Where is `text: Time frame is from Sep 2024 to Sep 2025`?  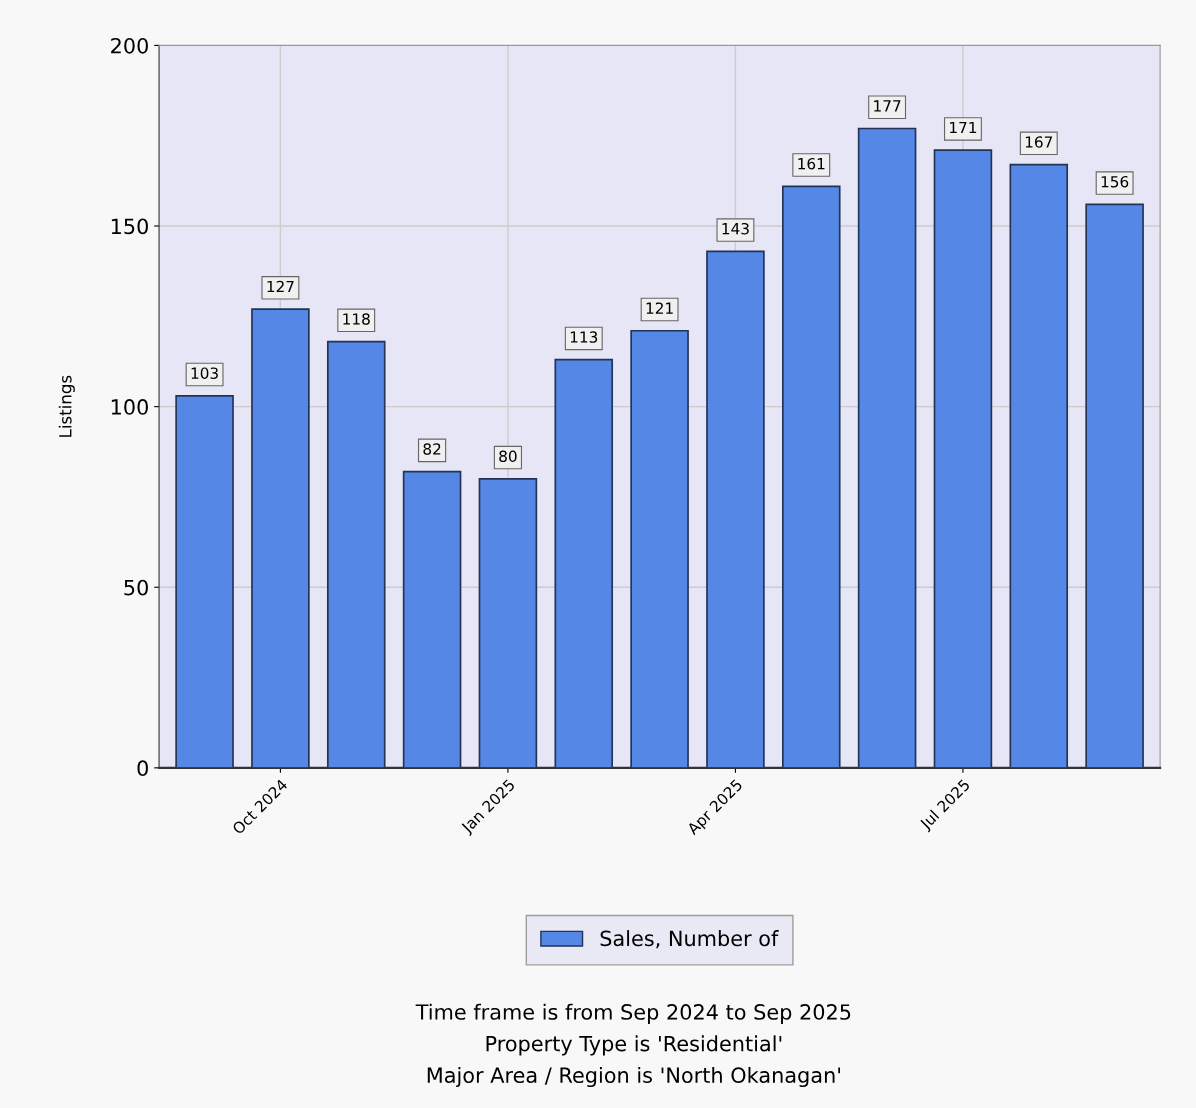
text: Time frame is from Sep 2024 to Sep 2025 is located at coordinates (633, 1013).